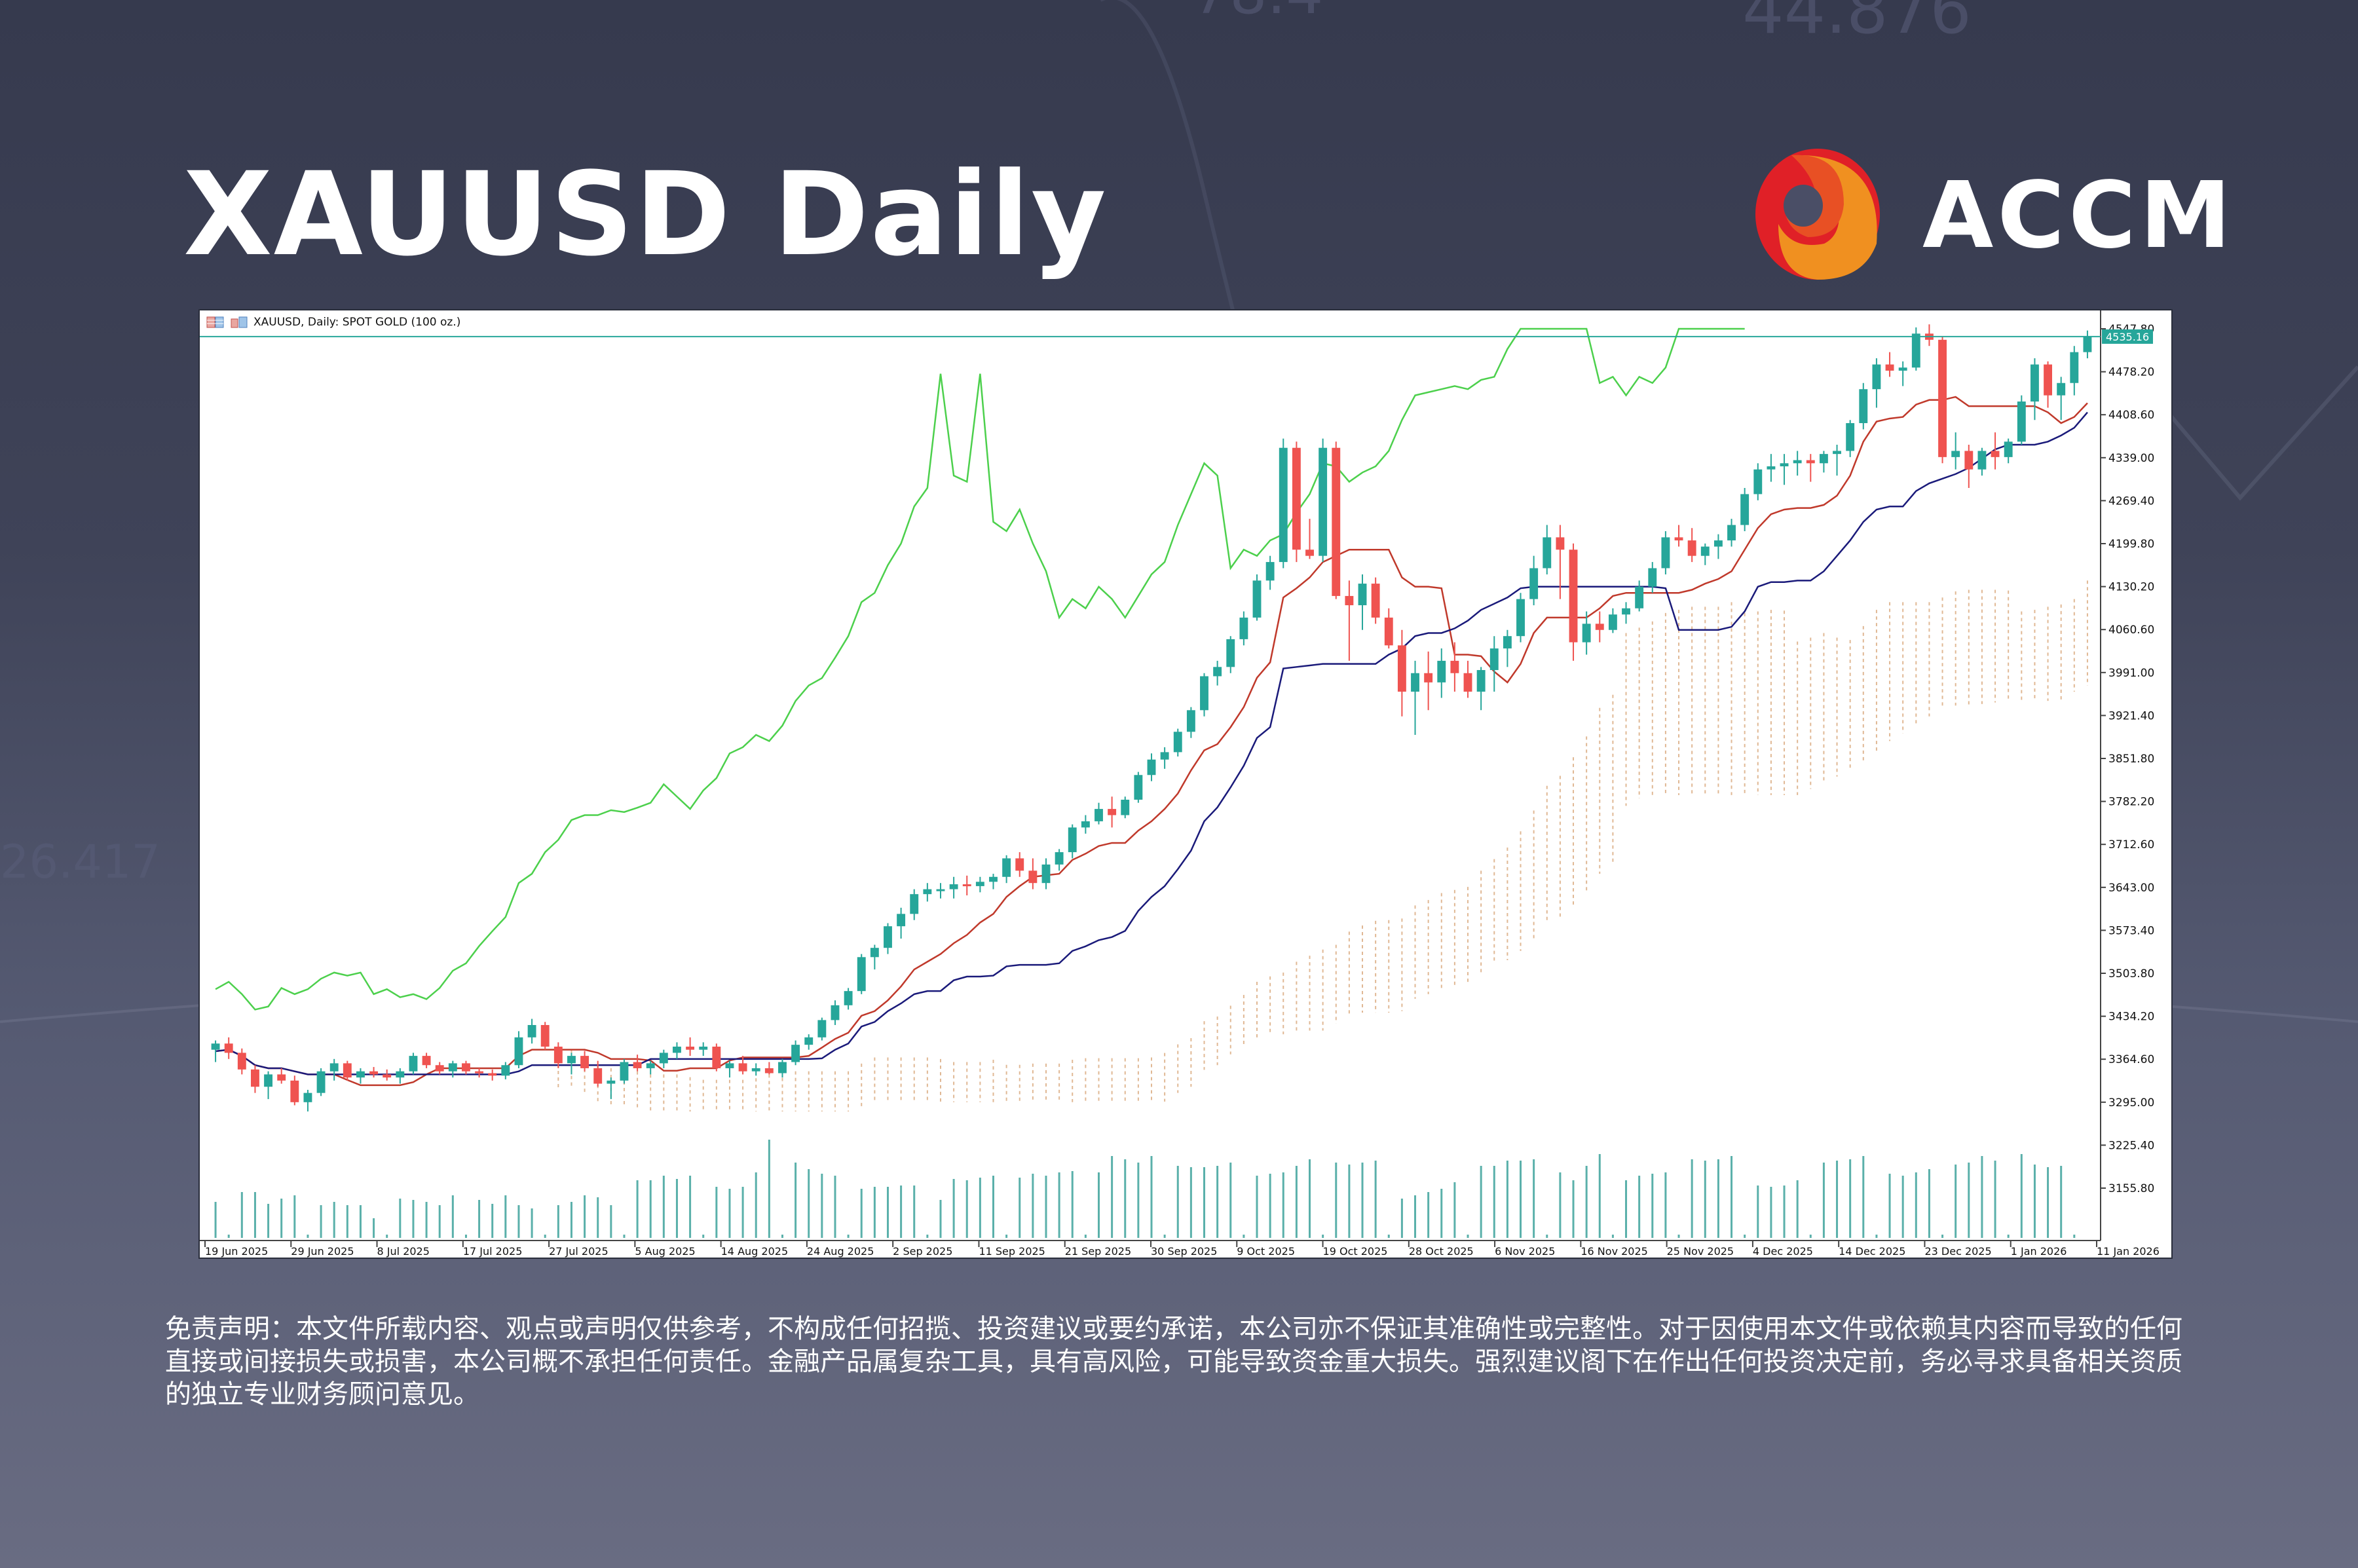 This screenshot has height=1568, width=2358. Describe the element at coordinates (215, 322) in the screenshot. I see `chart-grid-icon` at that location.